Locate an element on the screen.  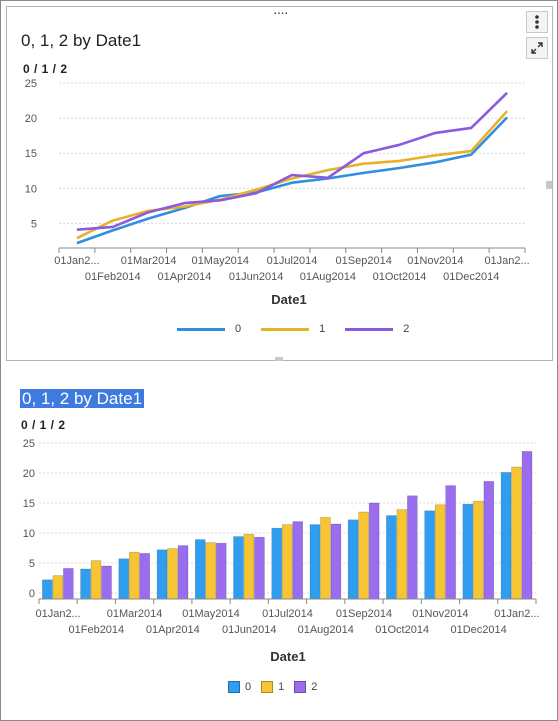
y-tick-label: 15 is located at coordinates (29, 504).